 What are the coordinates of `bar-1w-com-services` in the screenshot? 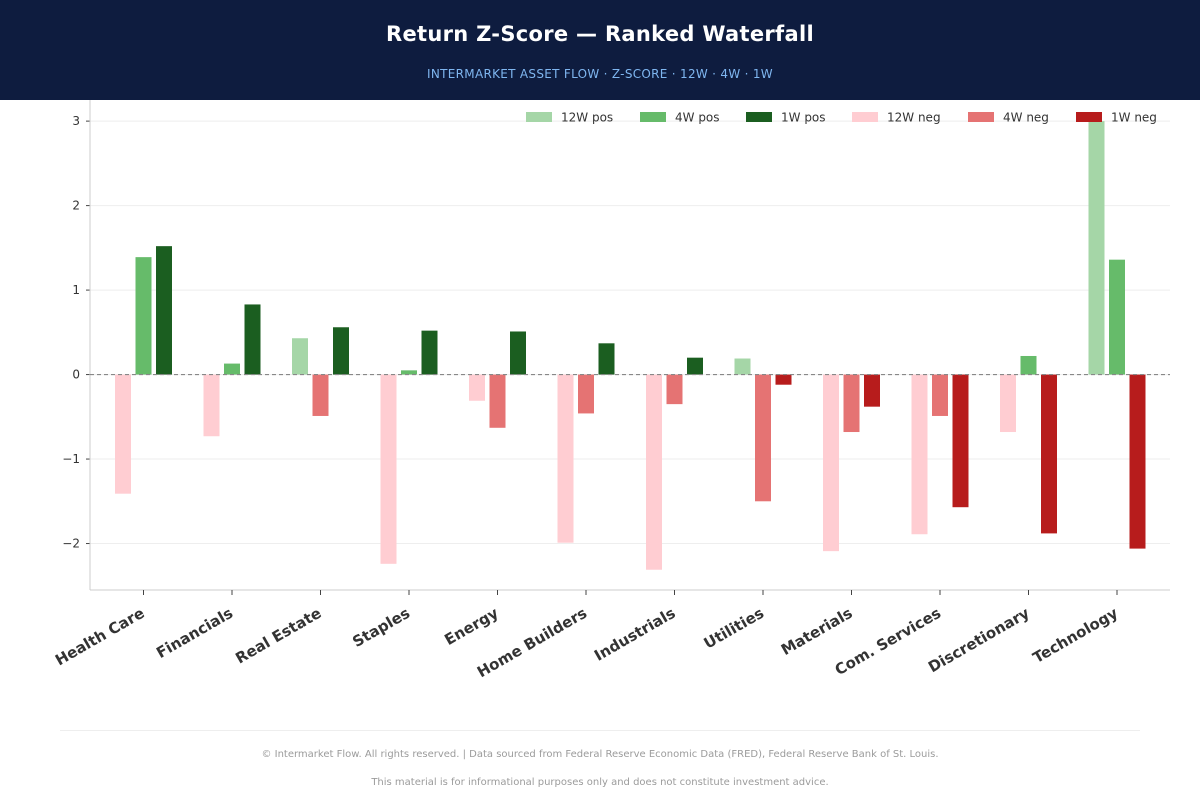 It's located at (960, 441).